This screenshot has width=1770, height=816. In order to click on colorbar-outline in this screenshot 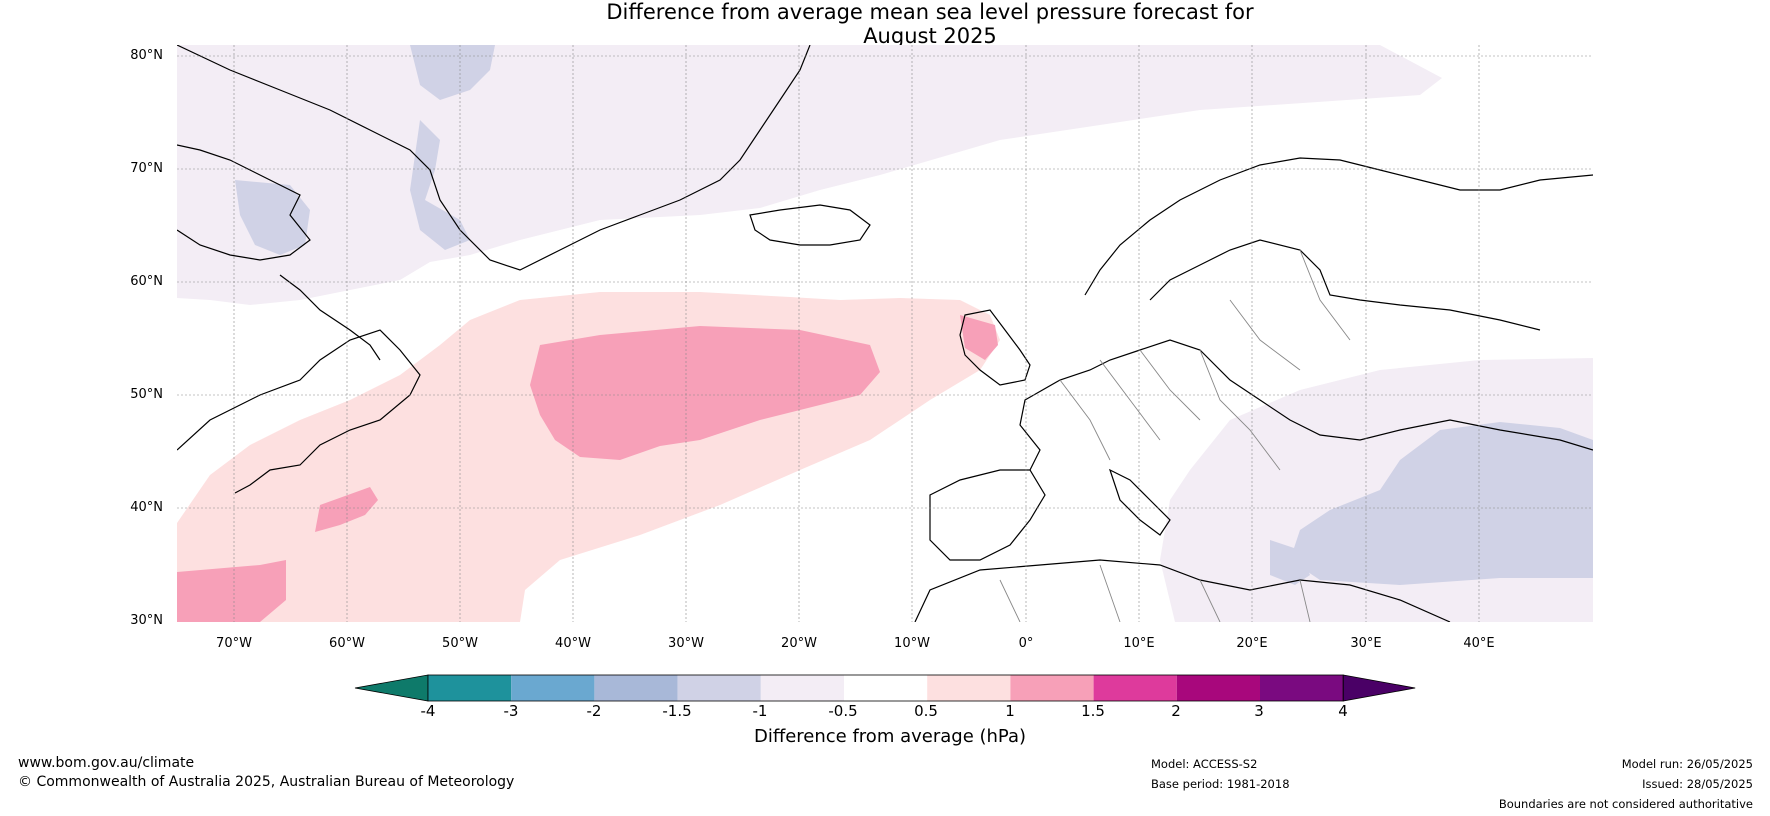, I will do `click(885, 688)`.